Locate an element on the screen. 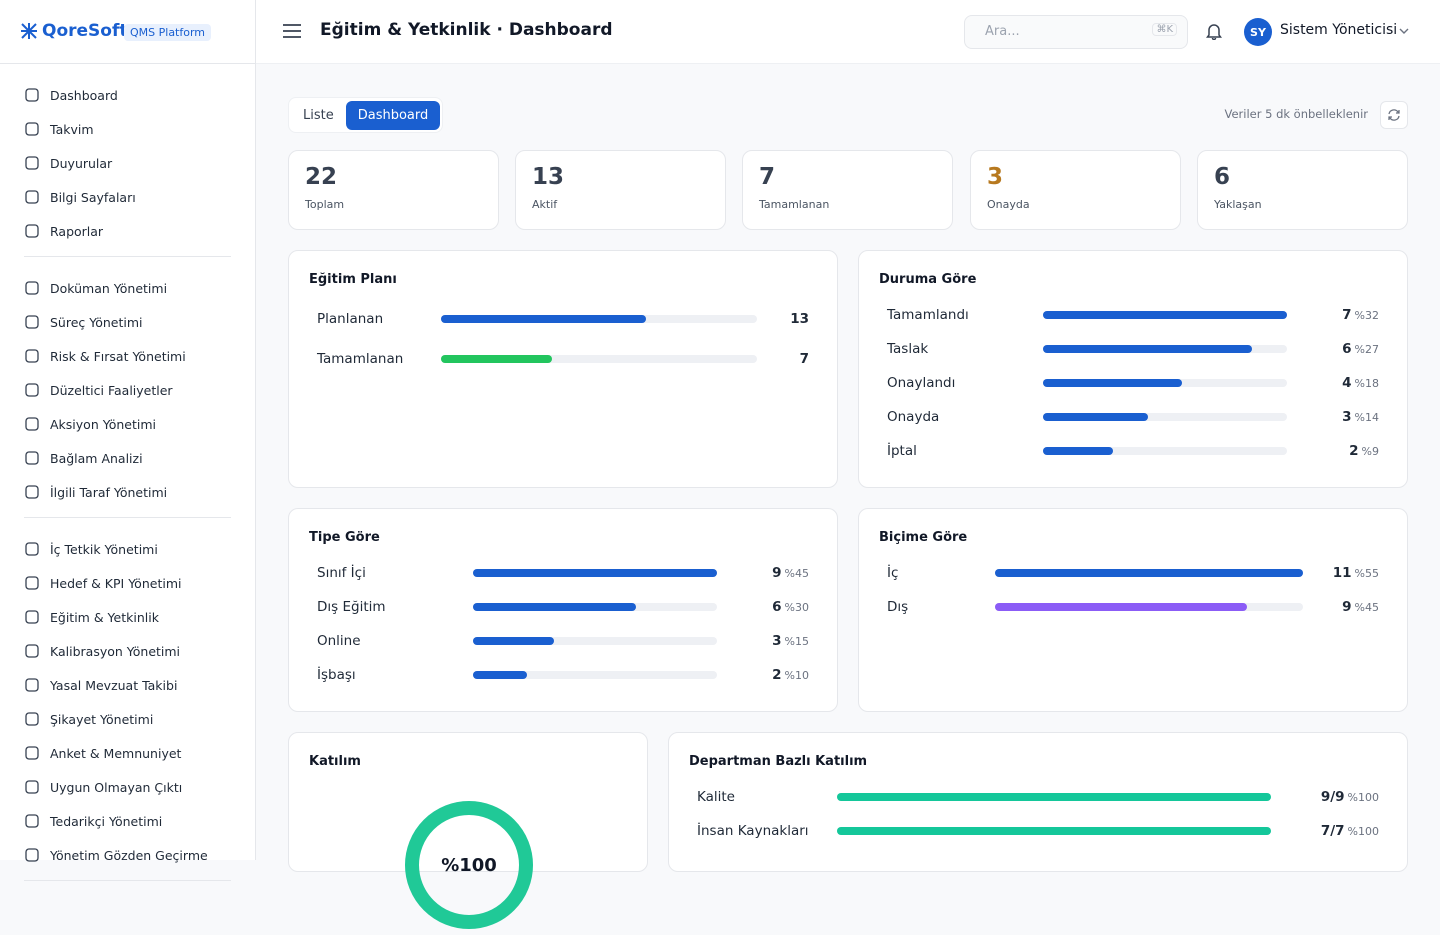  nav-item: Şikayet Yönetimi is located at coordinates (127, 719).